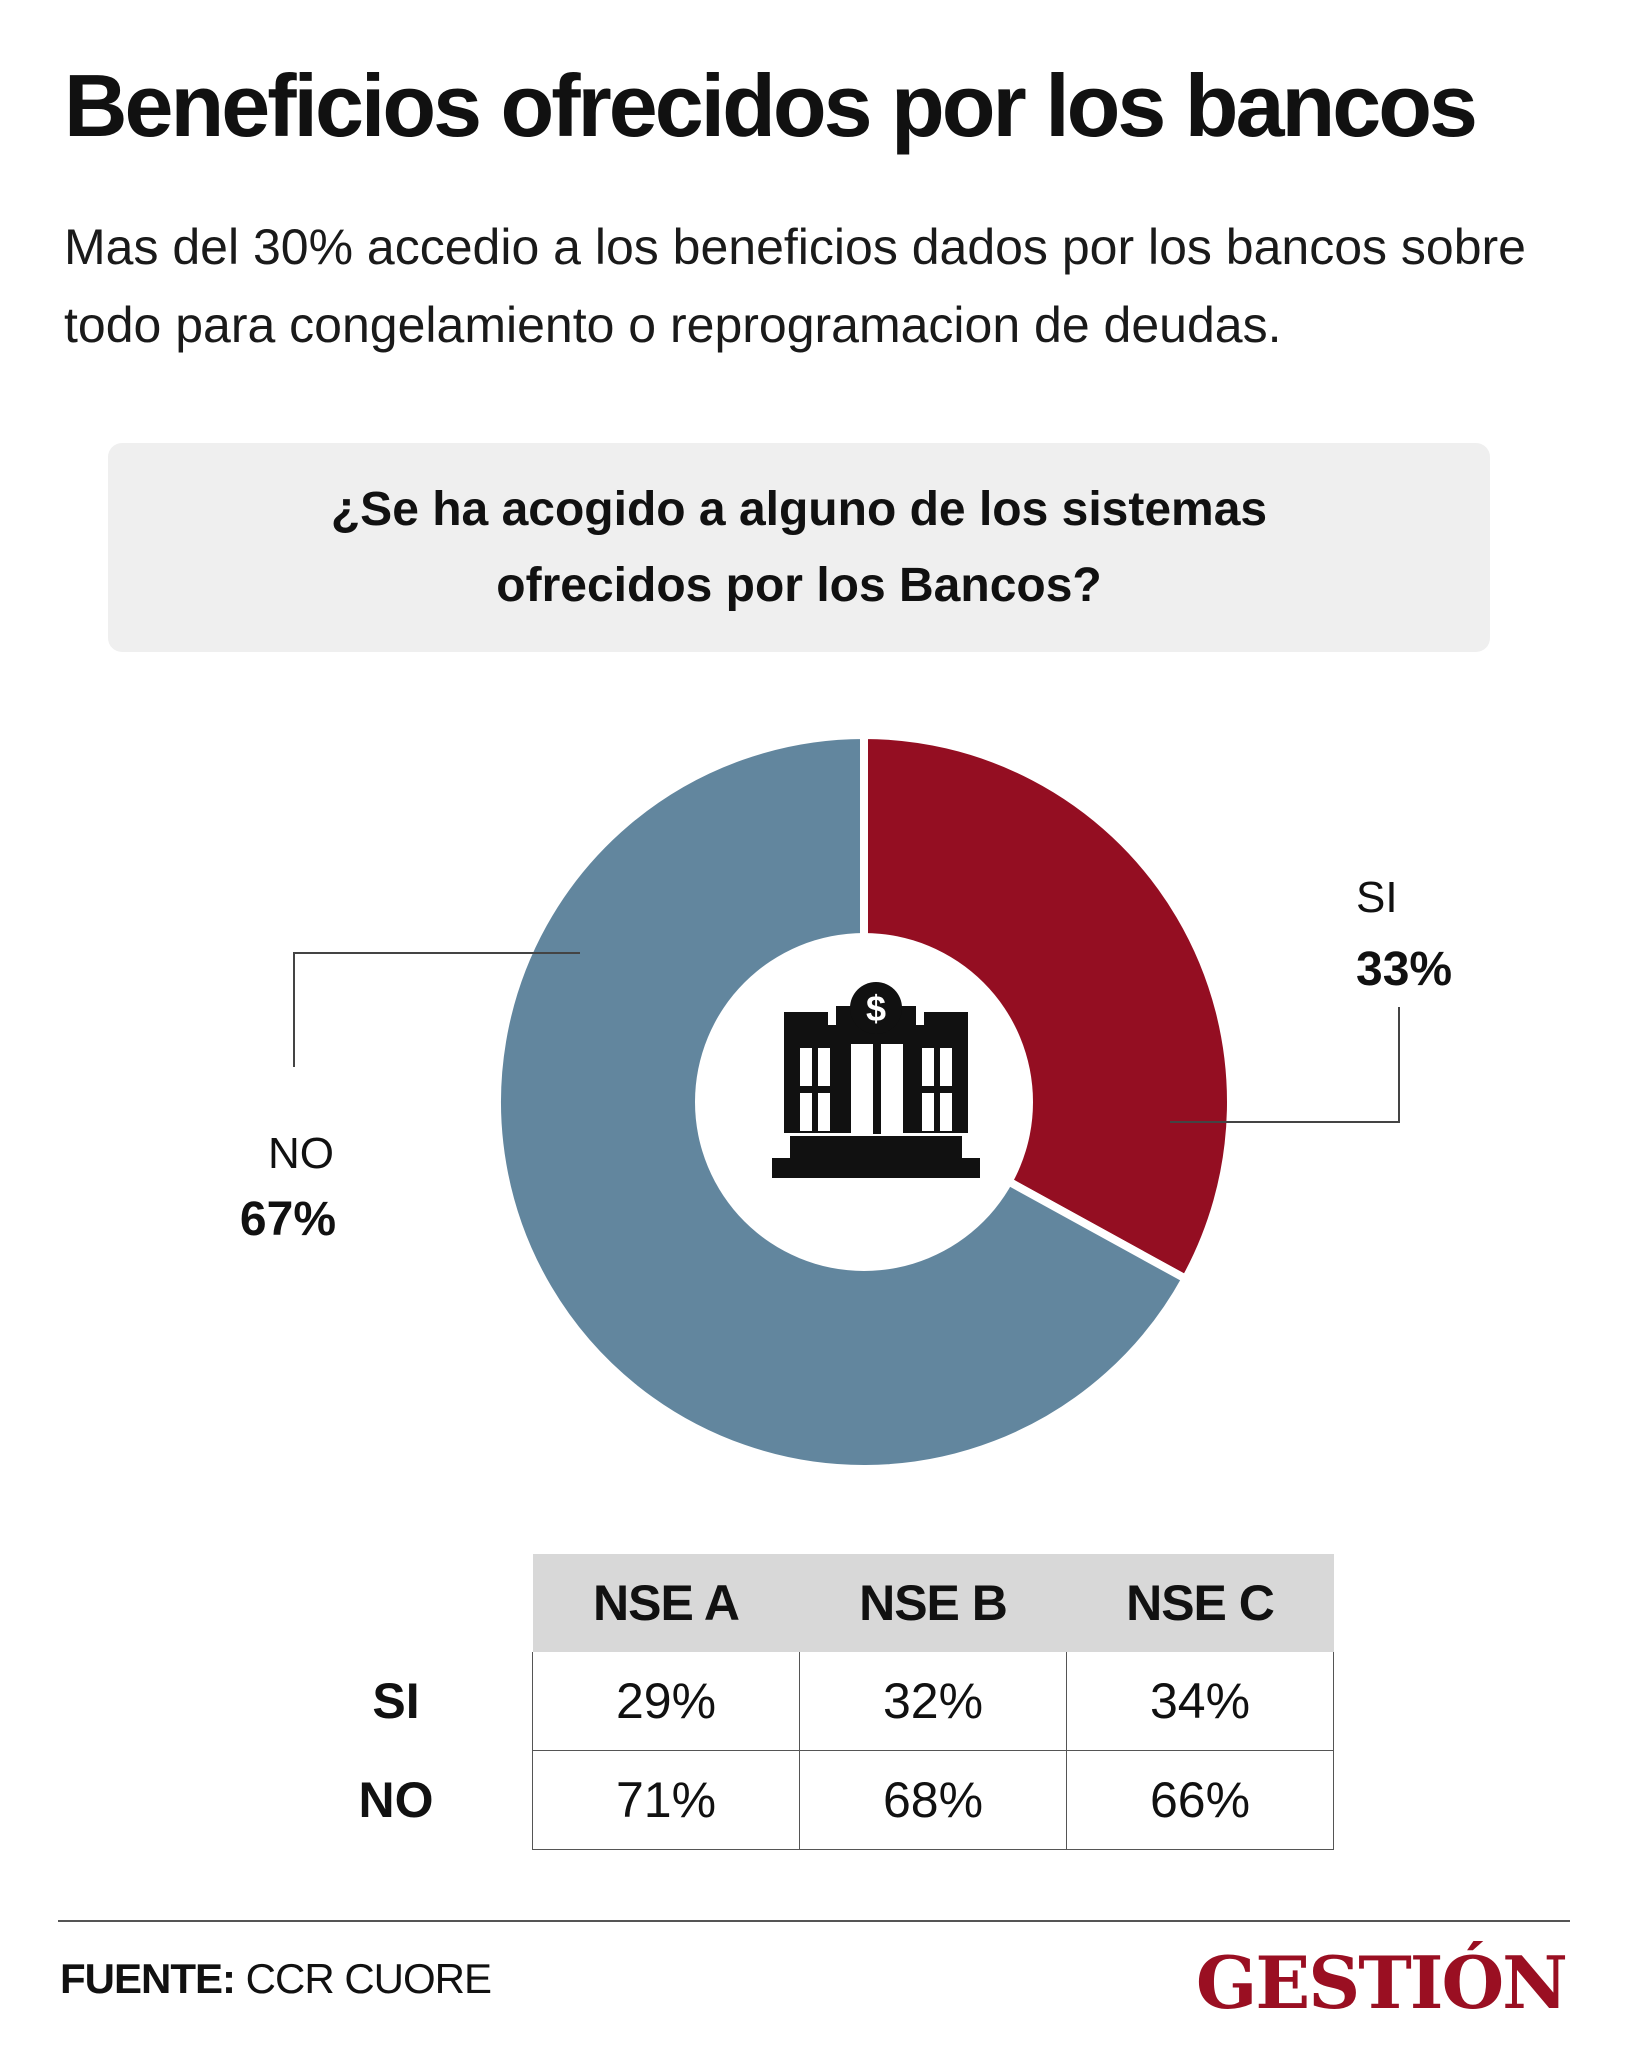  Describe the element at coordinates (1200, 1701) in the screenshot. I see `cell-si-nse-c: 34%` at that location.